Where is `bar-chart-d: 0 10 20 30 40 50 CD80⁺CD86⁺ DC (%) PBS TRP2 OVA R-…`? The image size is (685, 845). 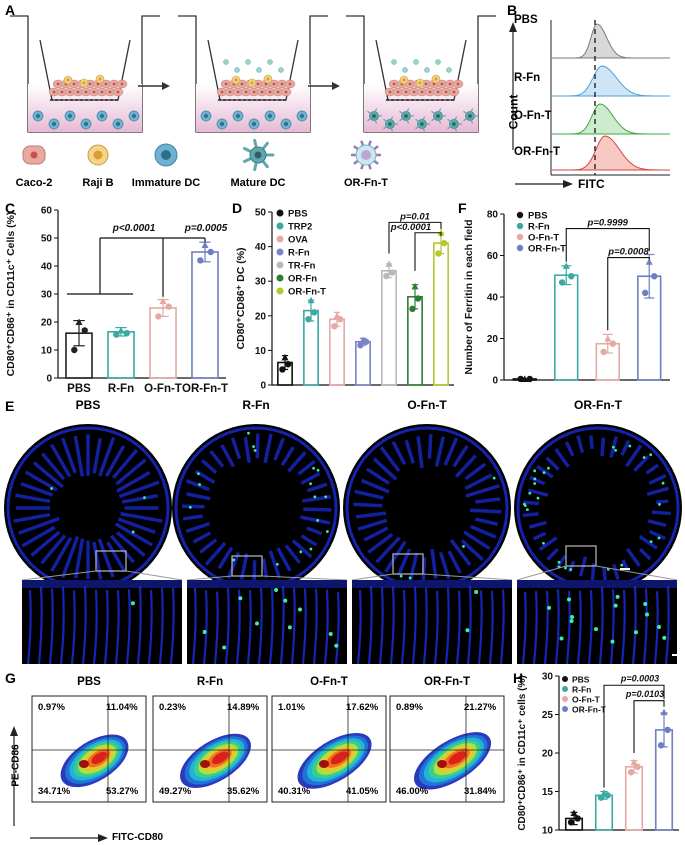
bar-chart-d: 0 10 20 30 40 50 CD80⁺CD86⁺ DC (%) PBS TRP2 OVA R-… is located at coordinates (344, 300).